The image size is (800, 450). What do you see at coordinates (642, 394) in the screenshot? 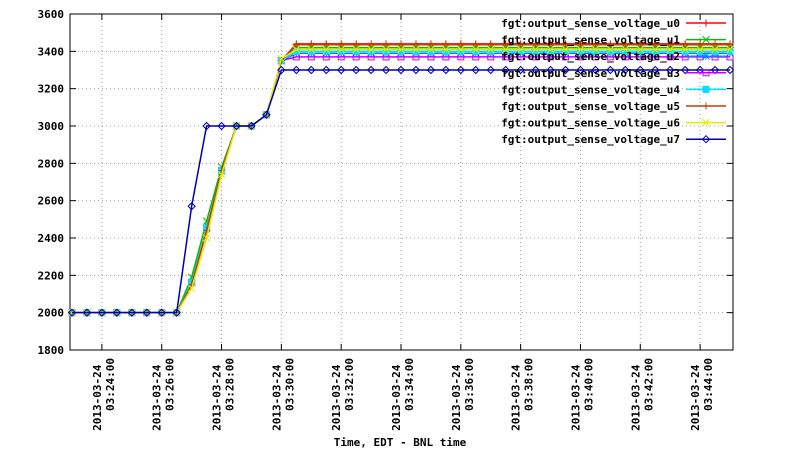
I see `x-tick-label: 2013-03-24 03:42:00` at bounding box center [642, 394].